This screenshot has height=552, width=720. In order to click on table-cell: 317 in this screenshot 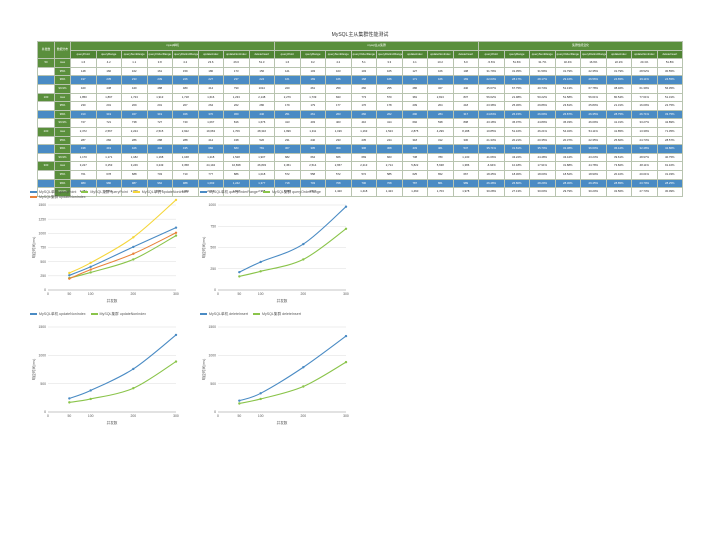, I will do `click(466, 114)`.